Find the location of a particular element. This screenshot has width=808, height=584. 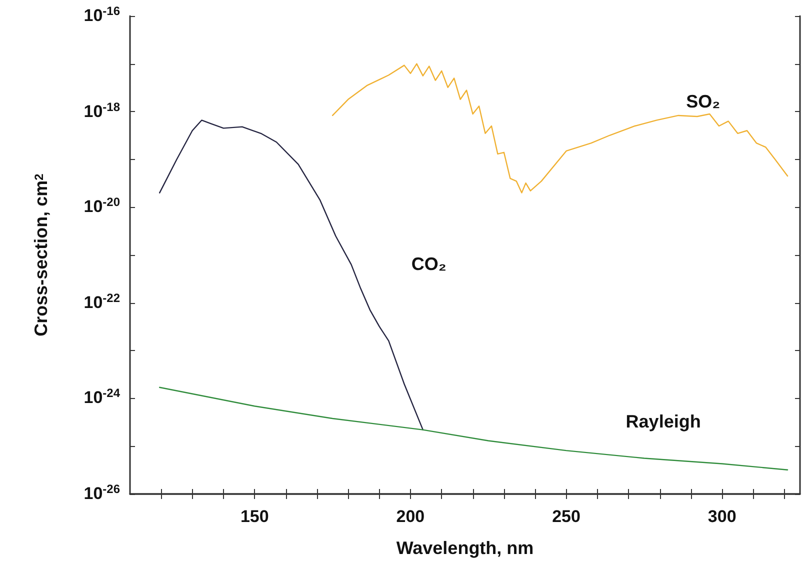

y-axis-title: Cross-section, cm2 is located at coordinates (41, 254).